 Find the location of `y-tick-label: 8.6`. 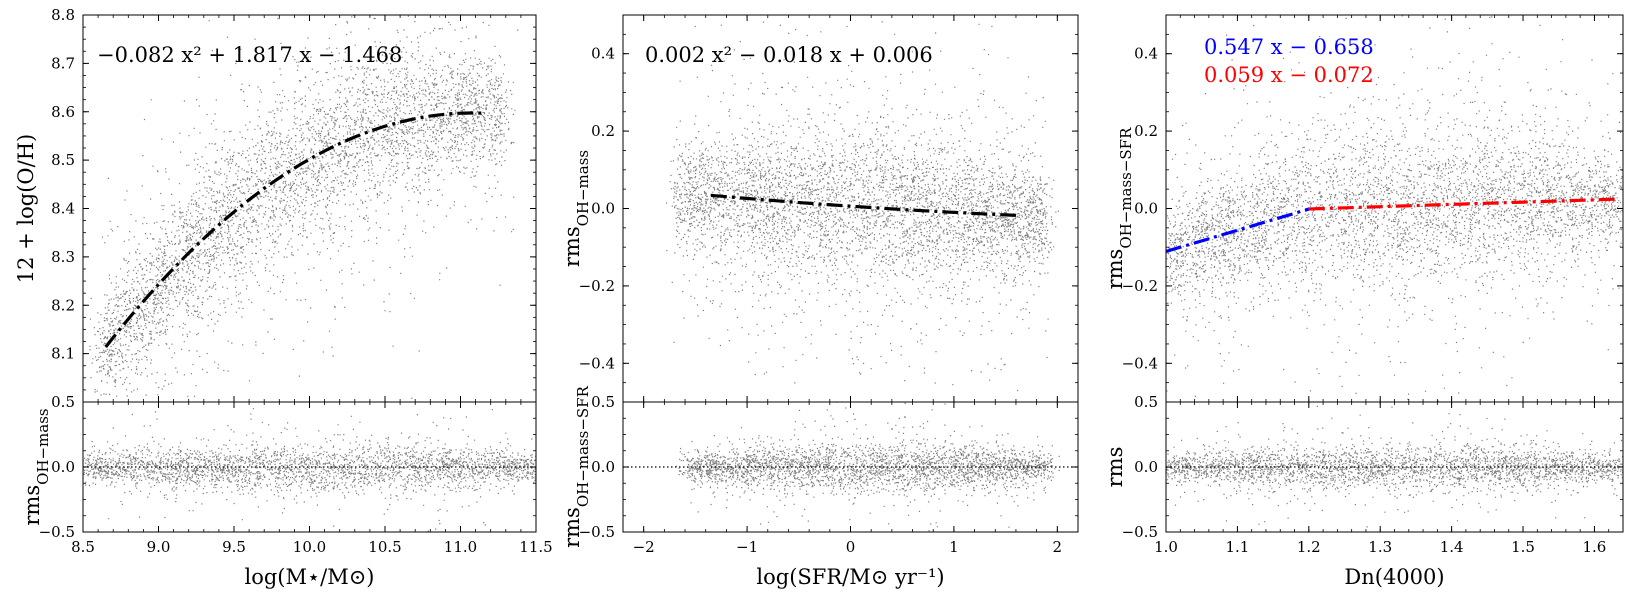

y-tick-label: 8.6 is located at coordinates (63, 112).